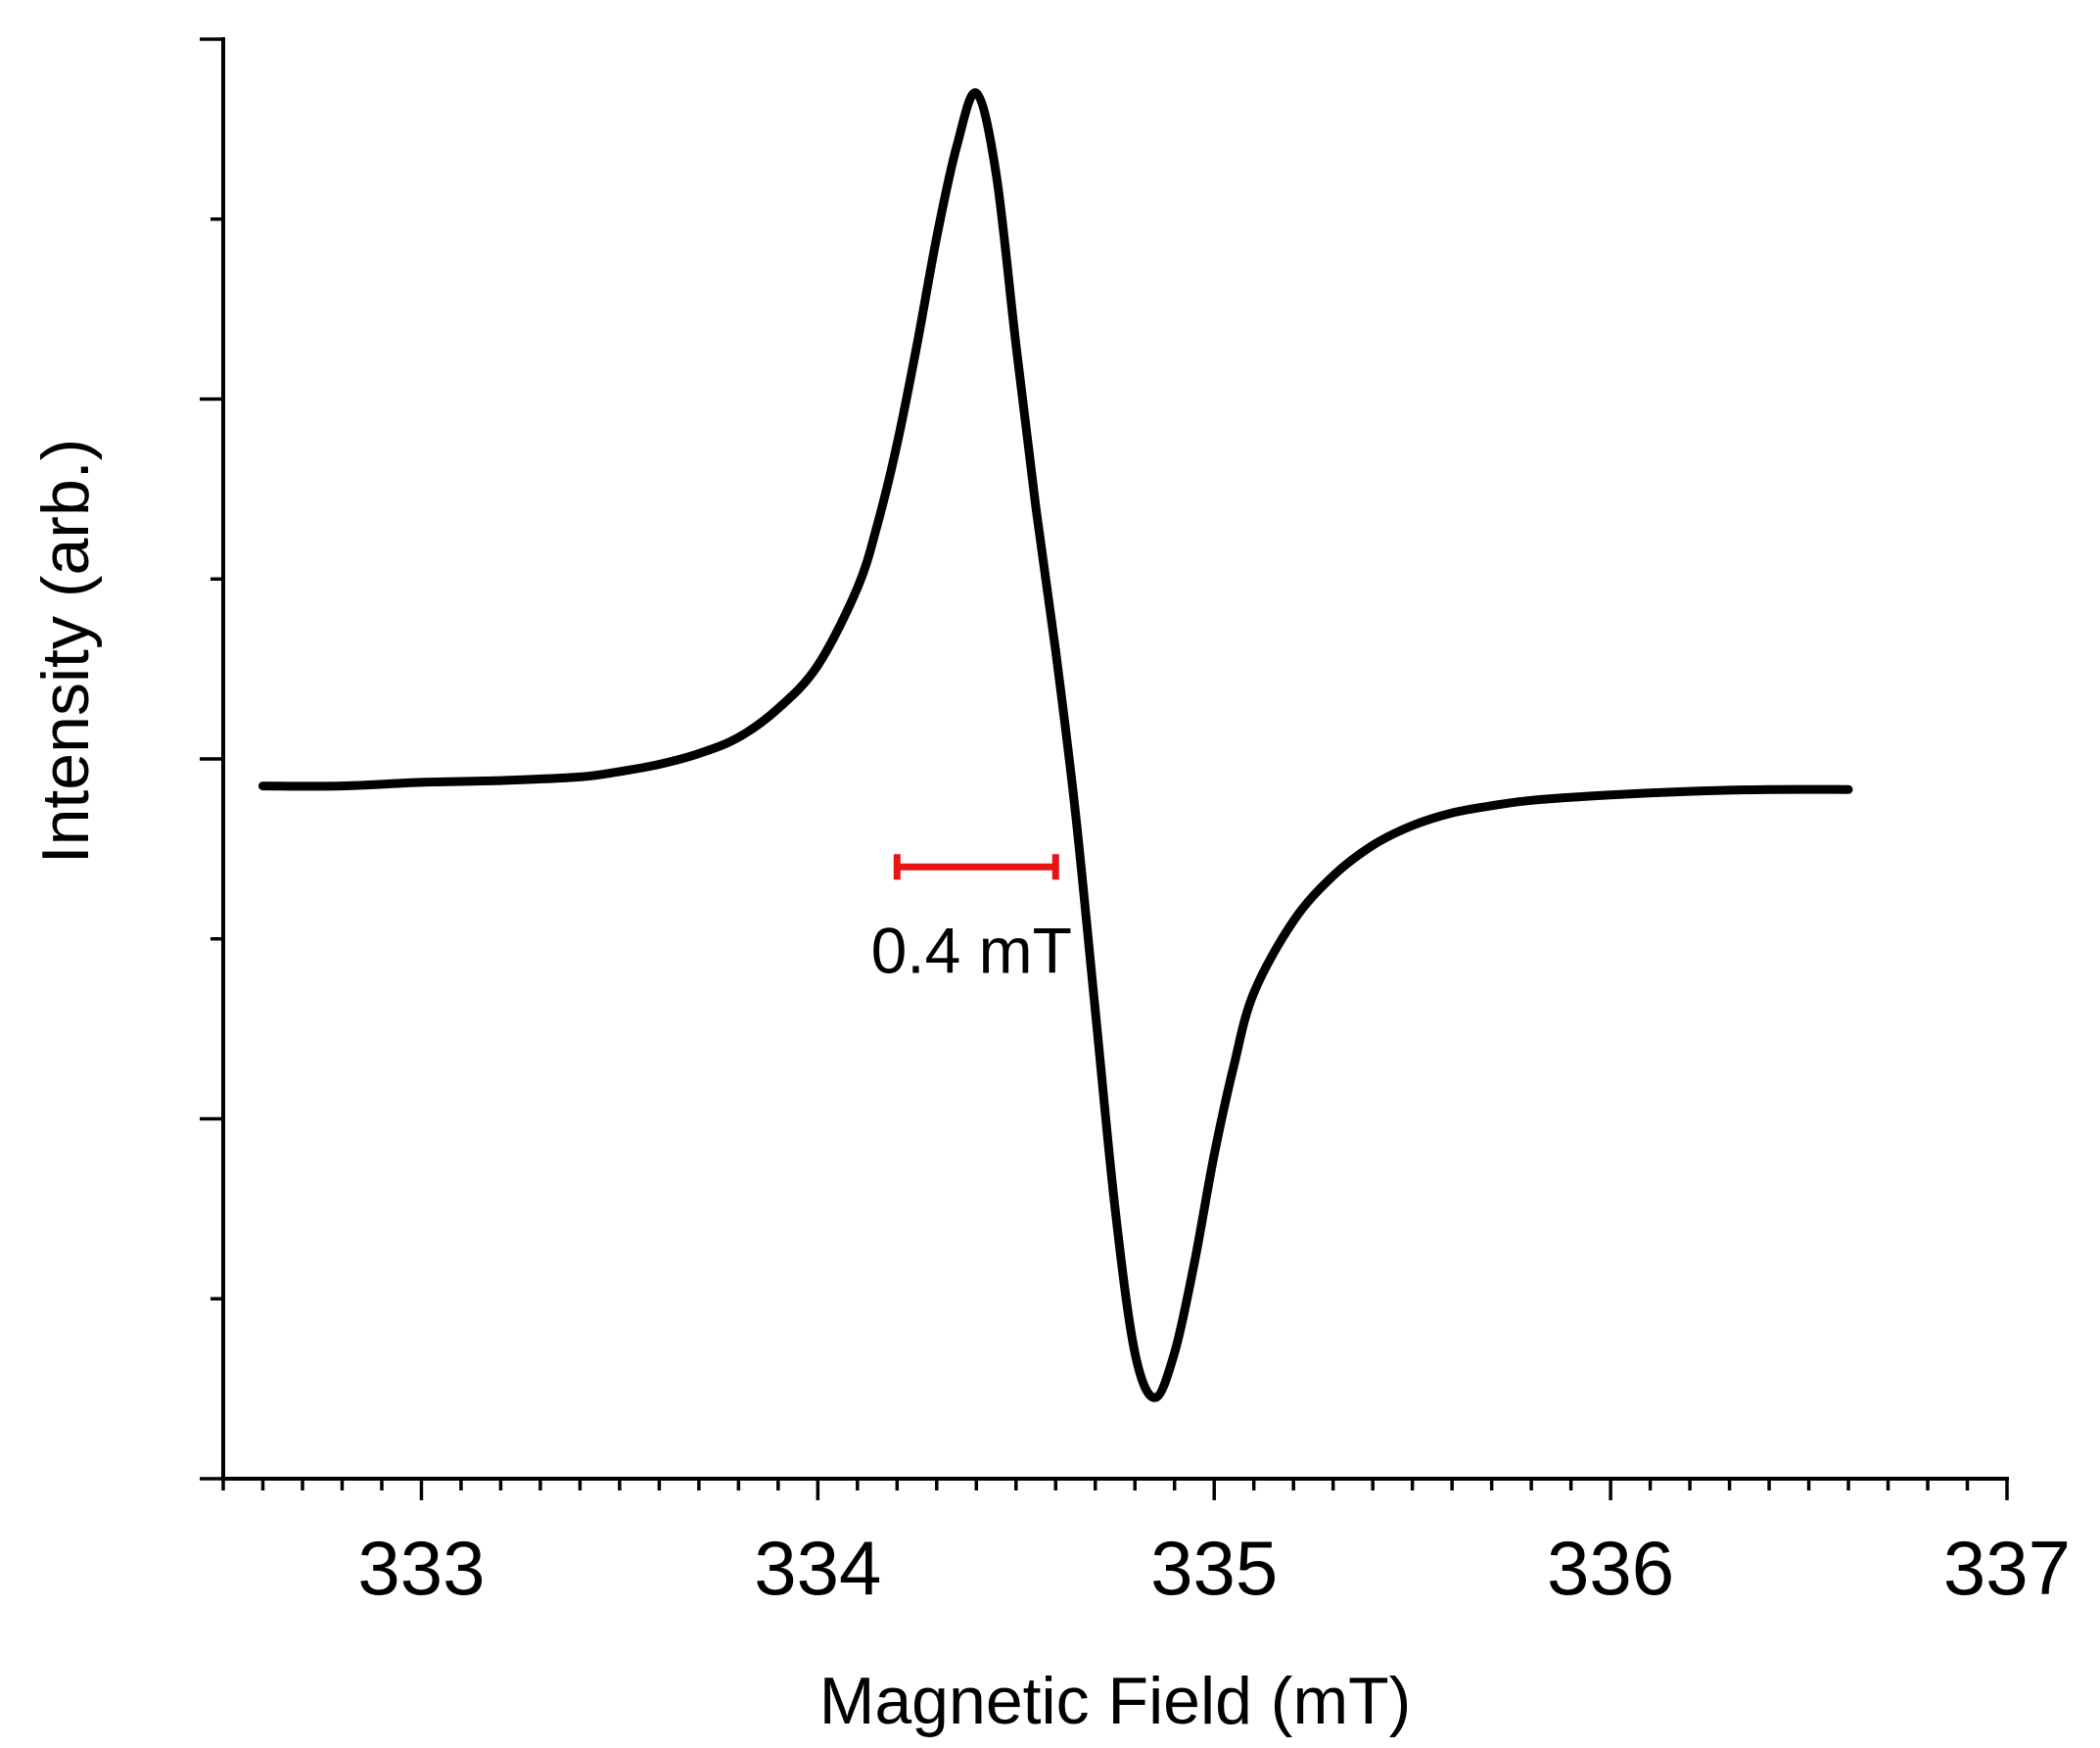 The height and width of the screenshot is (1748, 2100). I want to click on y-axis-title: Intensity (arb.), so click(65, 652).